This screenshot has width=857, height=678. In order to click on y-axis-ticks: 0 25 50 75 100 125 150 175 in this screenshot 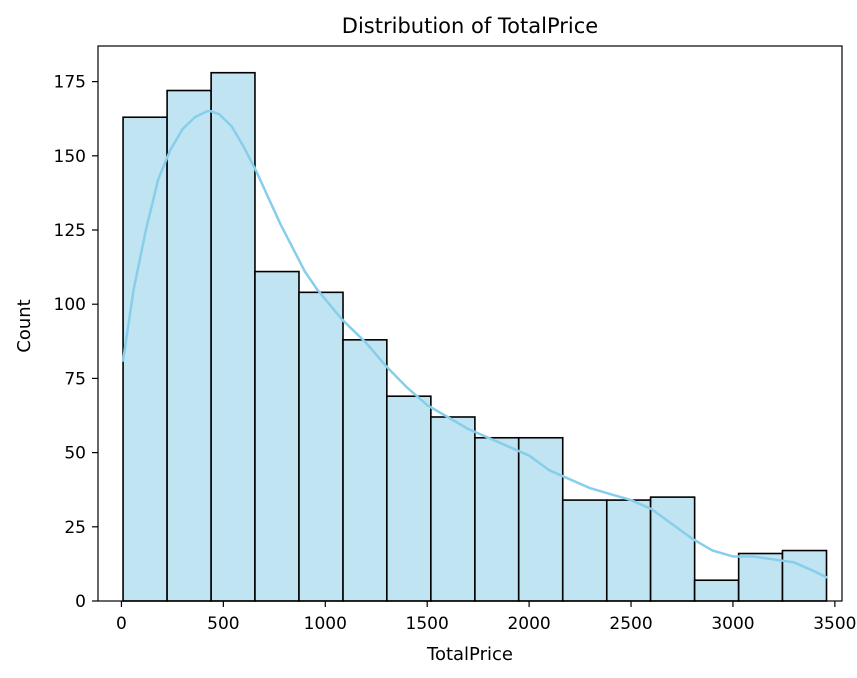, I will do `click(76, 342)`.